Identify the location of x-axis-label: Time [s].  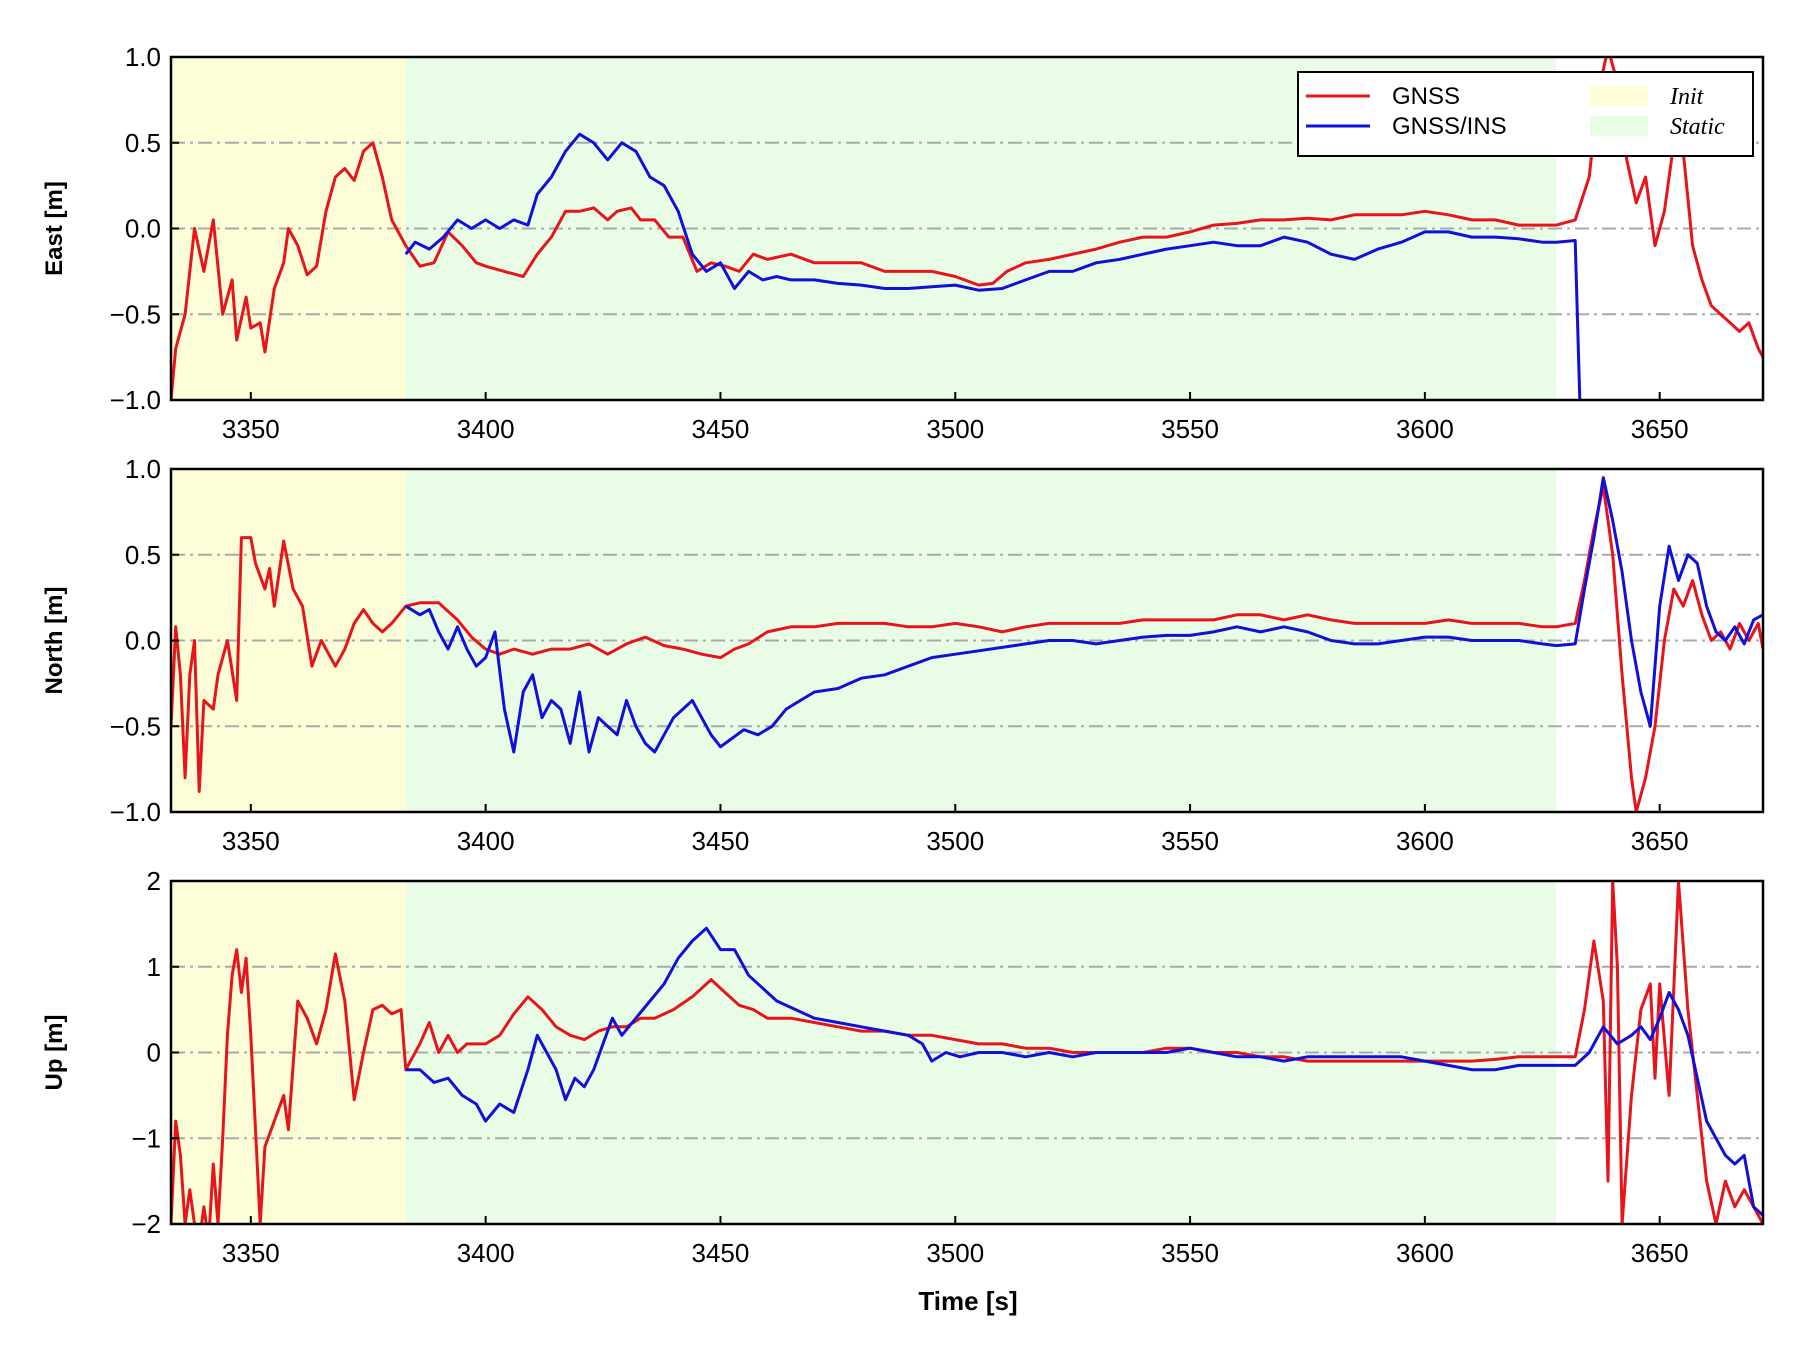
(967, 1301).